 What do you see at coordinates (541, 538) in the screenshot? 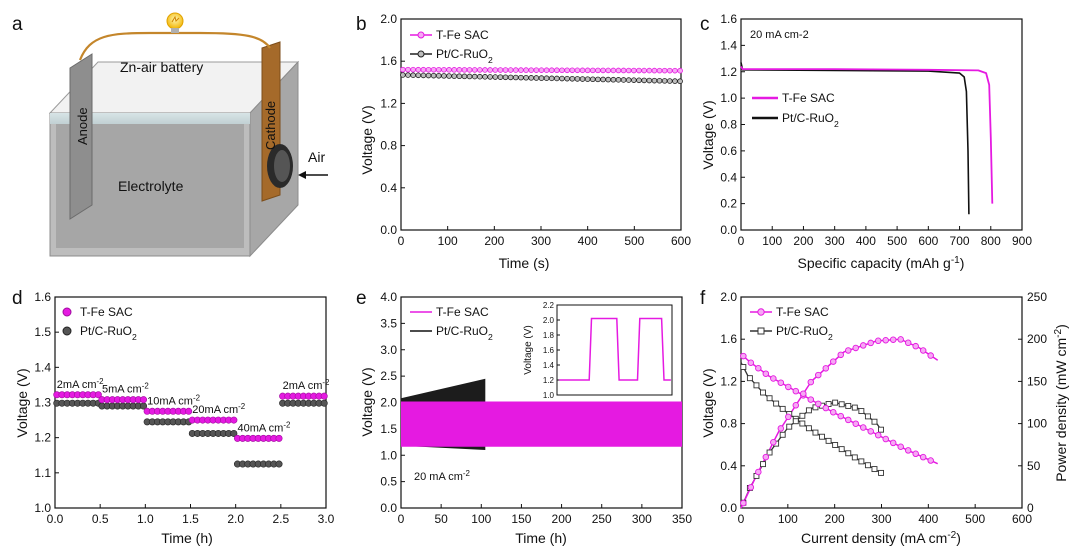
I see `chart-e-xlabel: Time (h)` at bounding box center [541, 538].